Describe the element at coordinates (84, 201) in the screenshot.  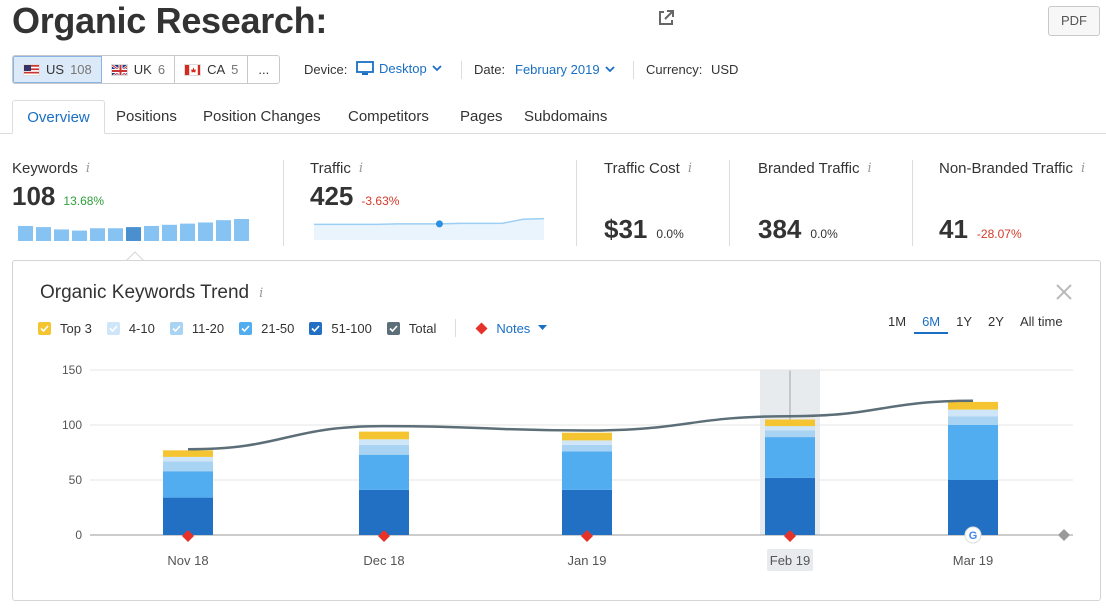
I see `keywords-change: 13.68%` at that location.